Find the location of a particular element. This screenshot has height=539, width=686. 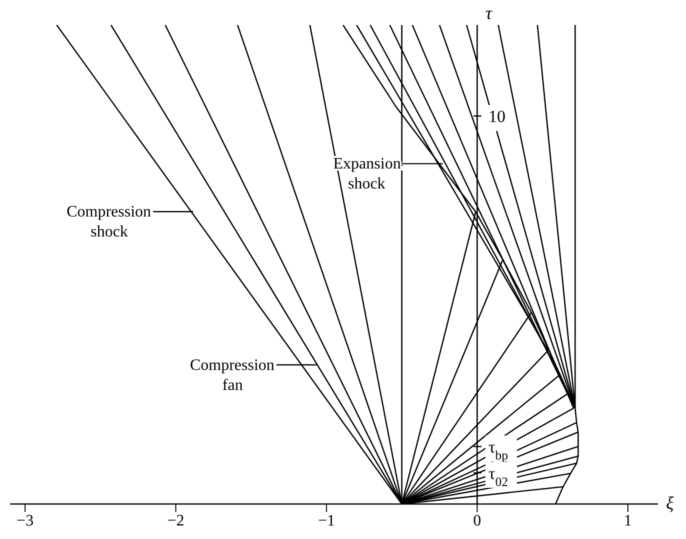

annotation: τ$_{02}$ is located at coordinates (498, 476).